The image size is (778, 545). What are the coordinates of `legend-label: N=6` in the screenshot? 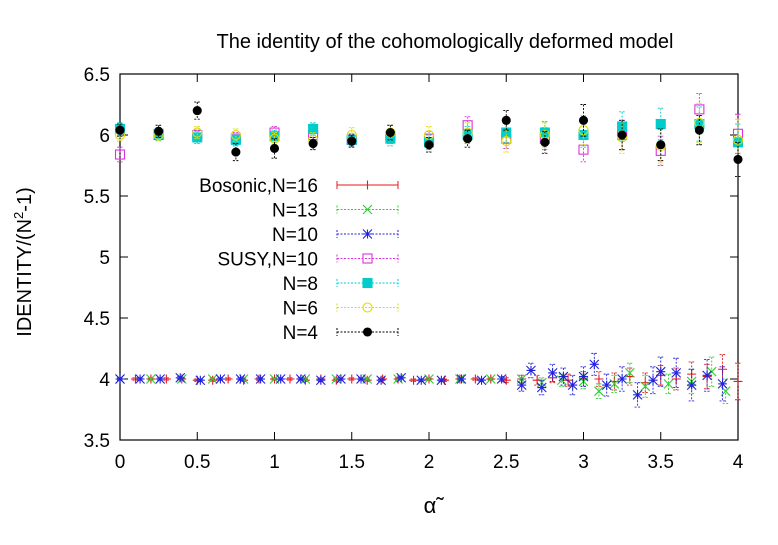 It's located at (300, 309).